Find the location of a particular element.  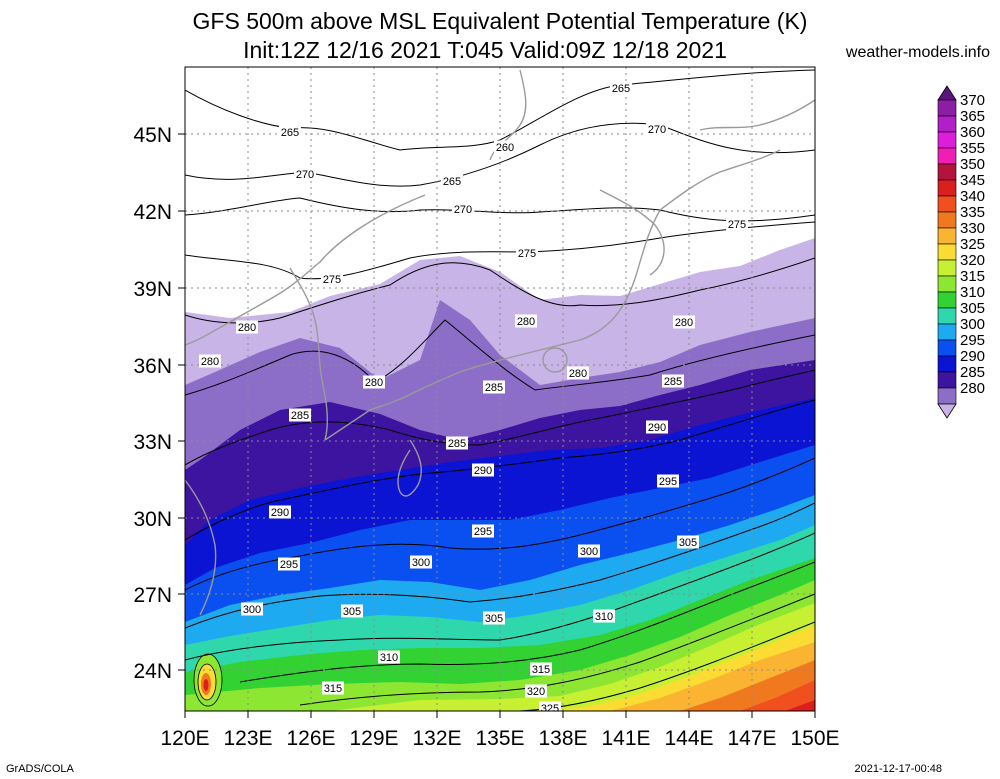

colorbar-label: 315 is located at coordinates (972, 276).